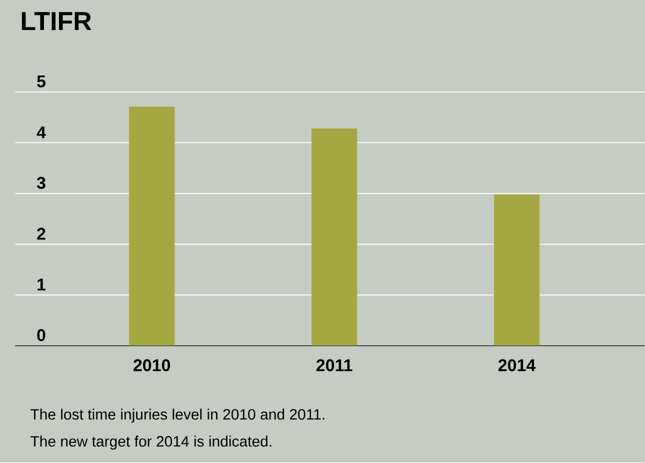 Image resolution: width=645 pixels, height=463 pixels. Describe the element at coordinates (151, 443) in the screenshot. I see `text: The new target for 2014 is indicated.` at that location.